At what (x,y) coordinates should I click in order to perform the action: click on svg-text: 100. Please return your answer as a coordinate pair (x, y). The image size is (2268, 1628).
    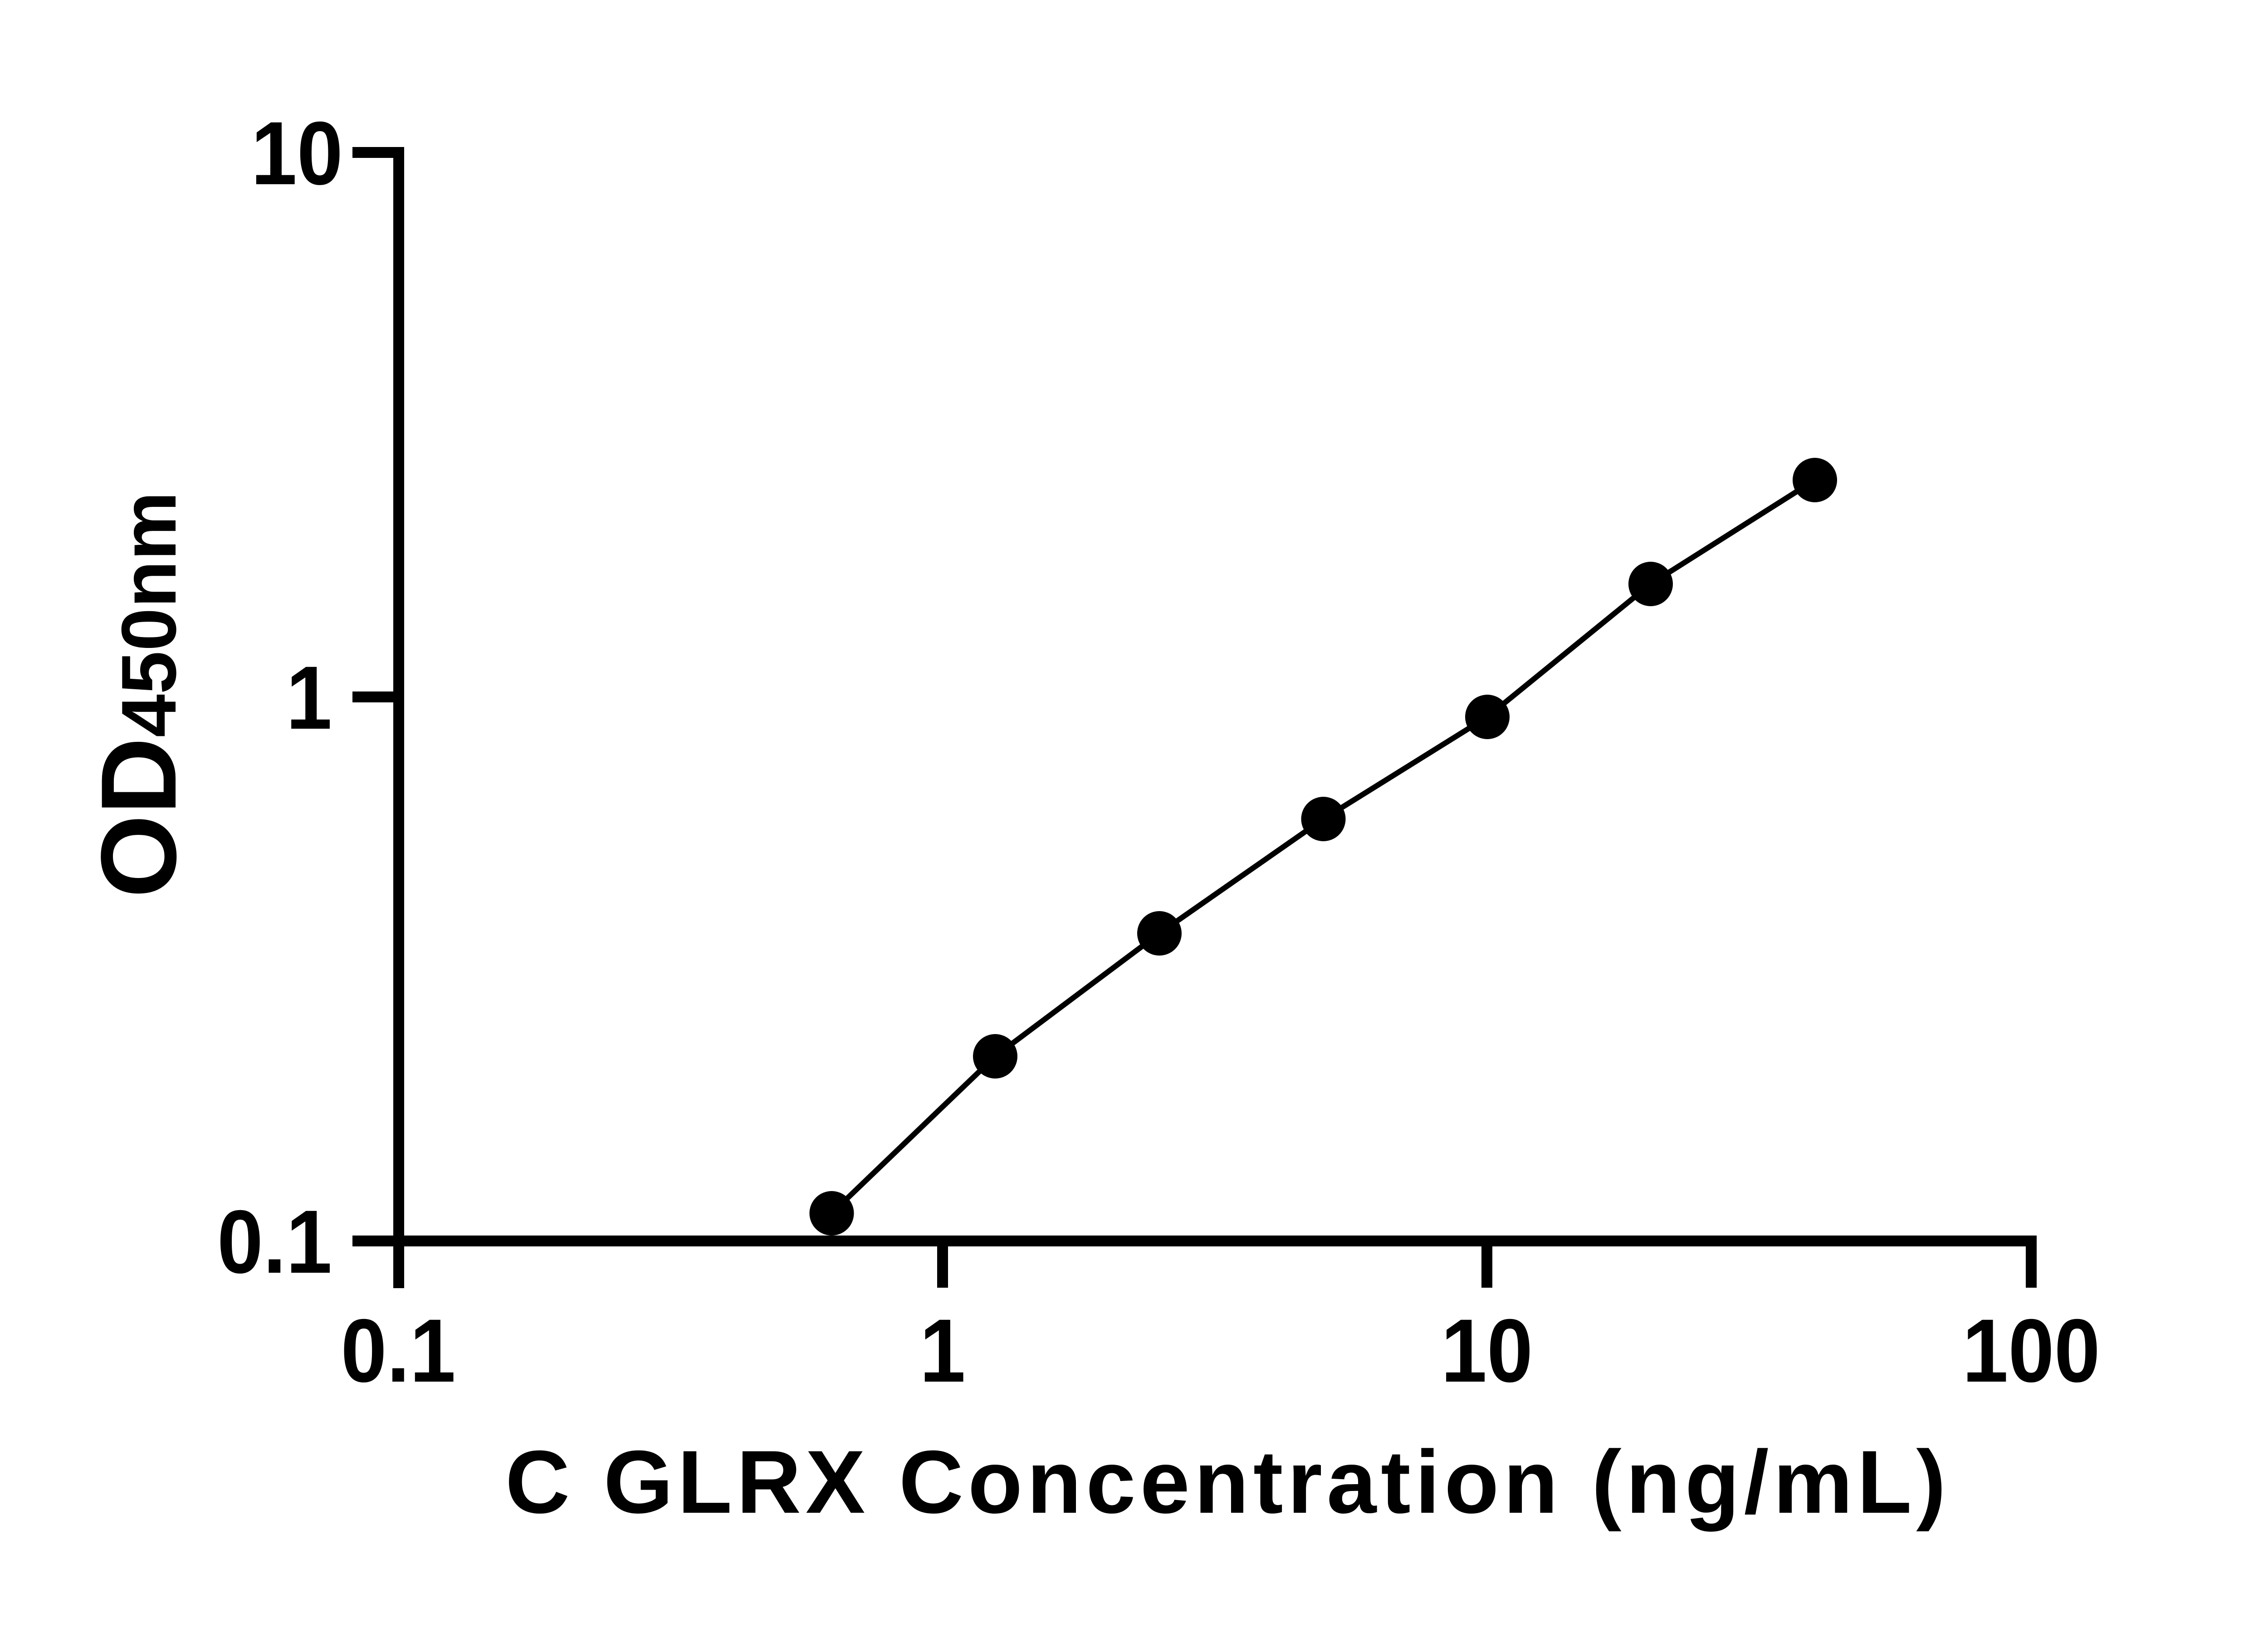
    Looking at the image, I should click on (2031, 1351).